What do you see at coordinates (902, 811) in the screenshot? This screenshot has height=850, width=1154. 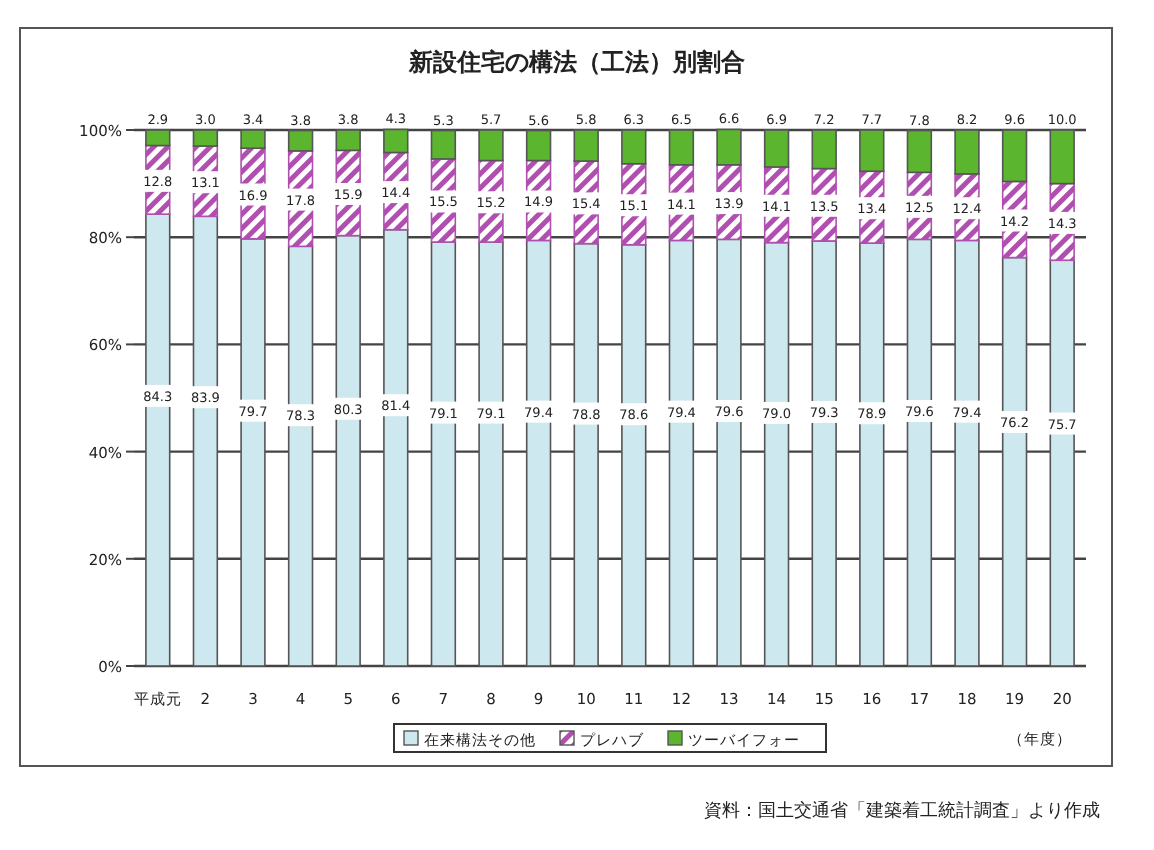 I see `text: 資料：国土交通省「建築着工統計調査」より作成` at bounding box center [902, 811].